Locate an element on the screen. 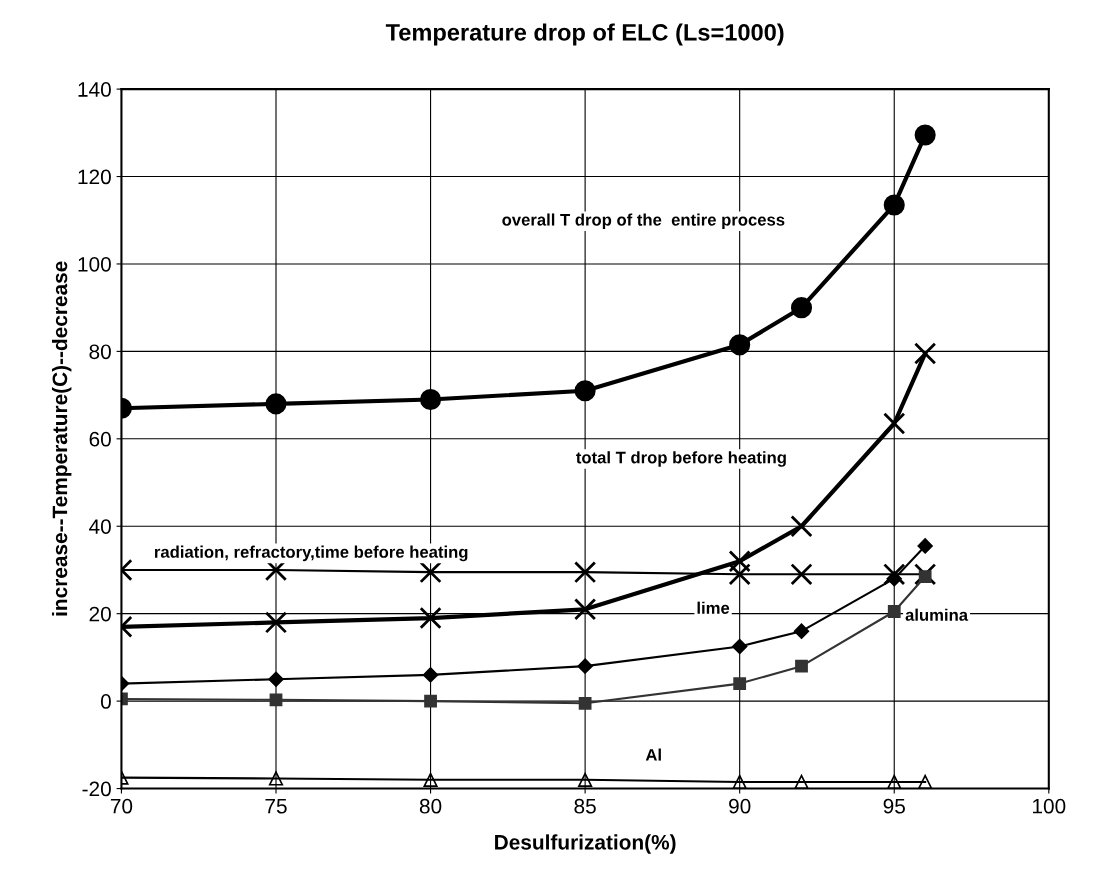 The image size is (1104, 891). y-axis-title: increase--Temperature(C)--decrease is located at coordinates (61, 438).